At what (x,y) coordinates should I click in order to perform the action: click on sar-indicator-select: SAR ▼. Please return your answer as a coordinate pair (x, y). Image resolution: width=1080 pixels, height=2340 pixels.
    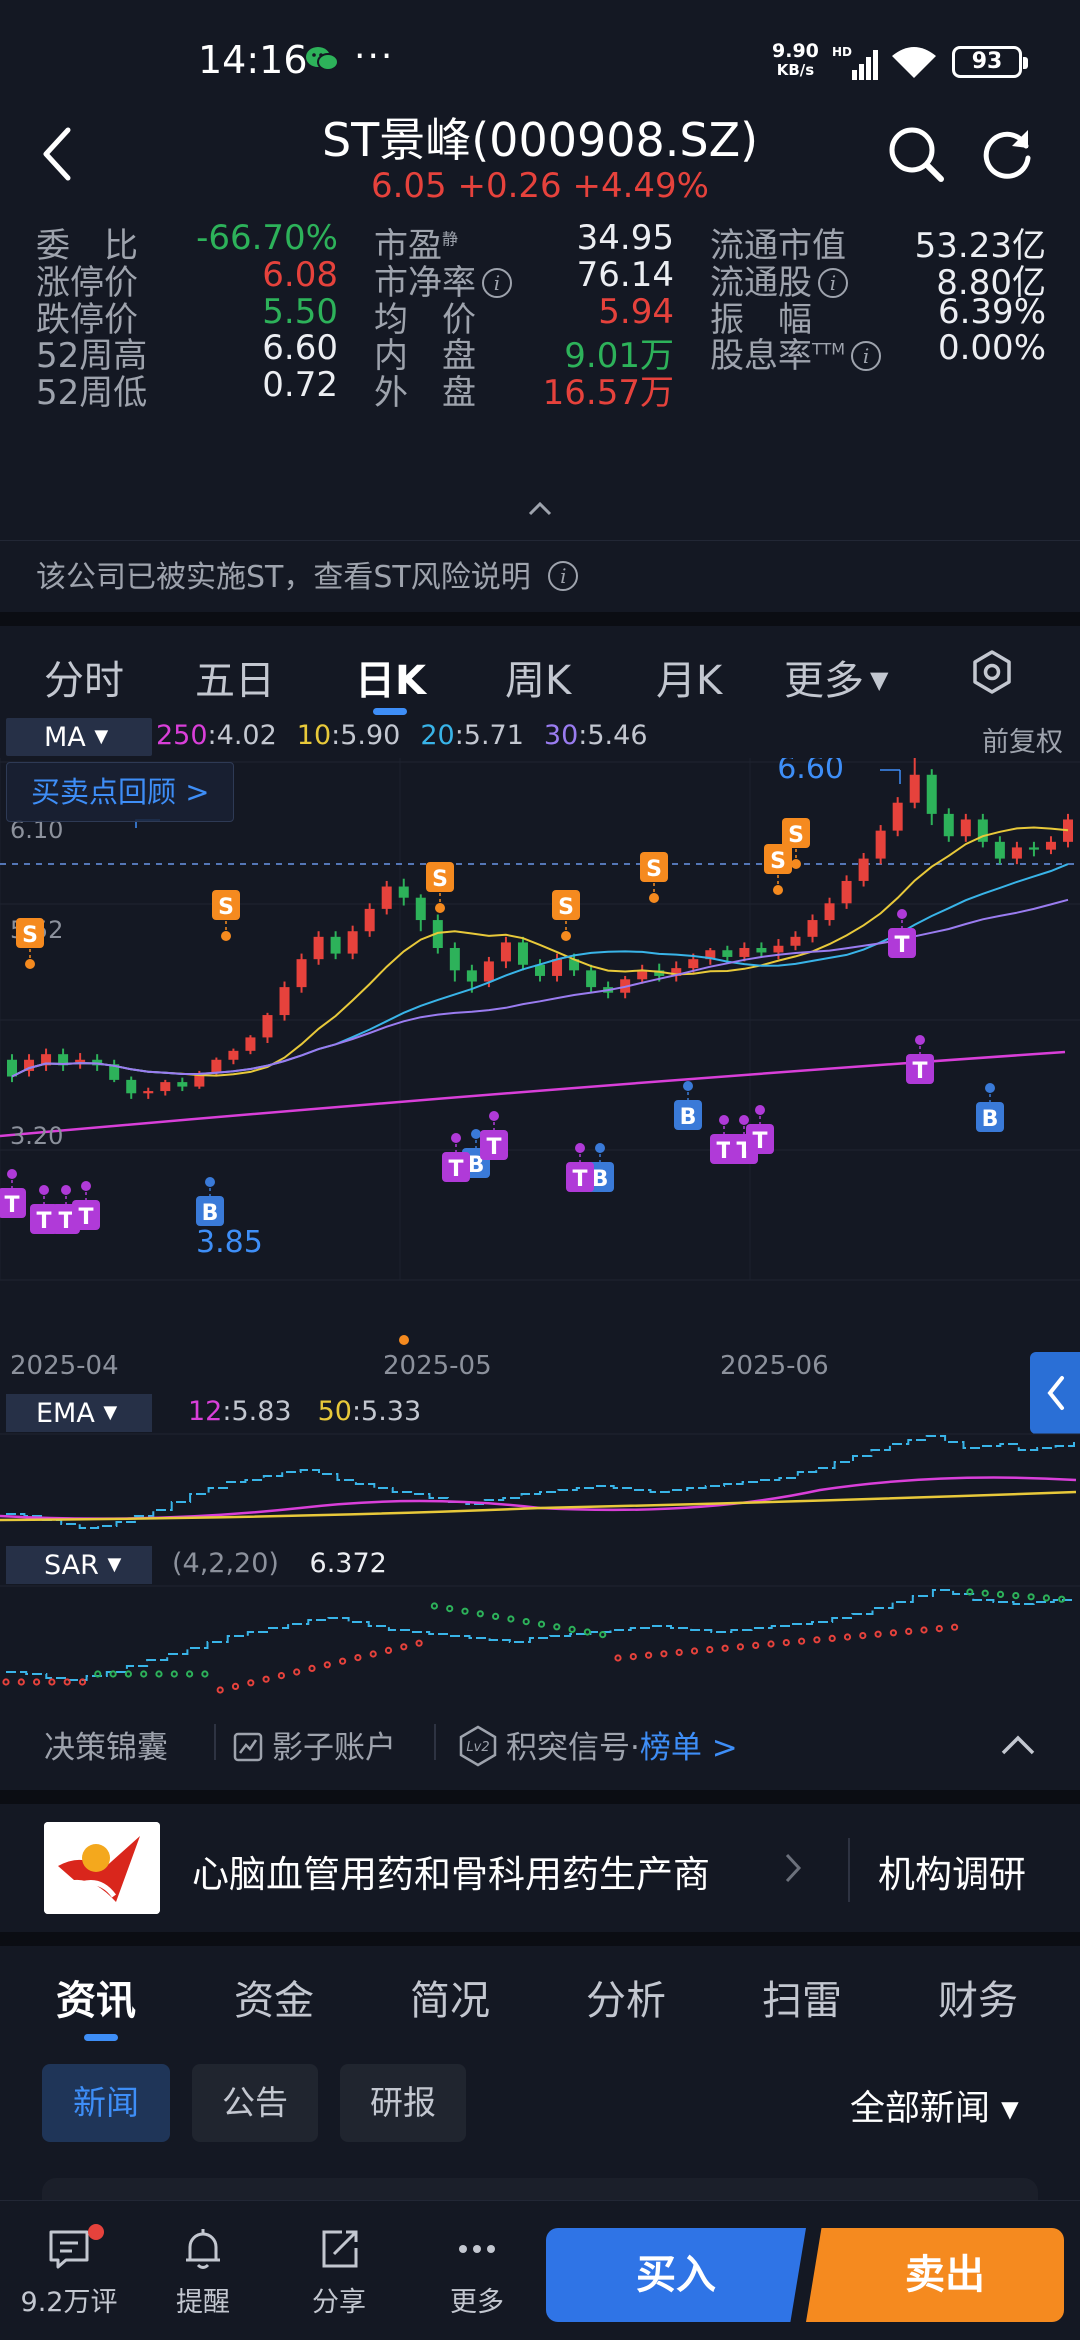
    Looking at the image, I should click on (79, 1565).